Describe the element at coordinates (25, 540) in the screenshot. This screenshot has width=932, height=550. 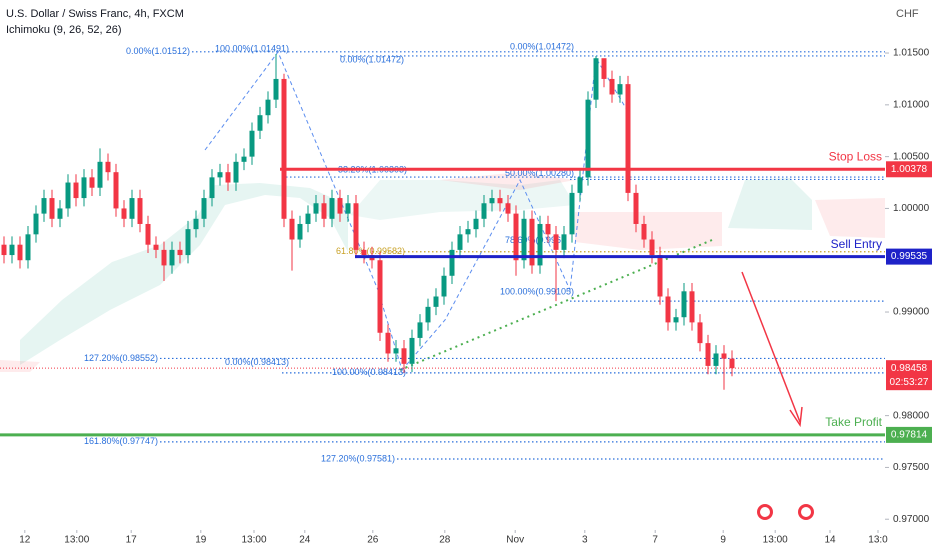
I see `x-tick-label: 12` at that location.